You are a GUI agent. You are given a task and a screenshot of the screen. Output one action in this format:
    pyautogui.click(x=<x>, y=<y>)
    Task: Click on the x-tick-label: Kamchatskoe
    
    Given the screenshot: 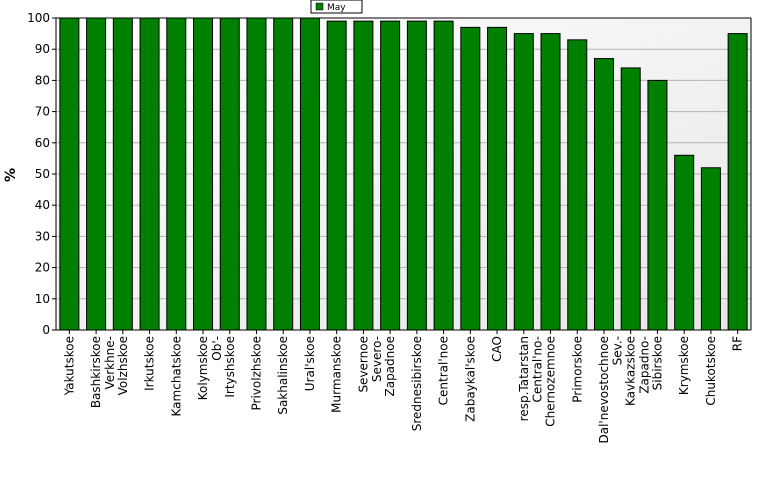 What is the action you would take?
    pyautogui.click(x=176, y=376)
    